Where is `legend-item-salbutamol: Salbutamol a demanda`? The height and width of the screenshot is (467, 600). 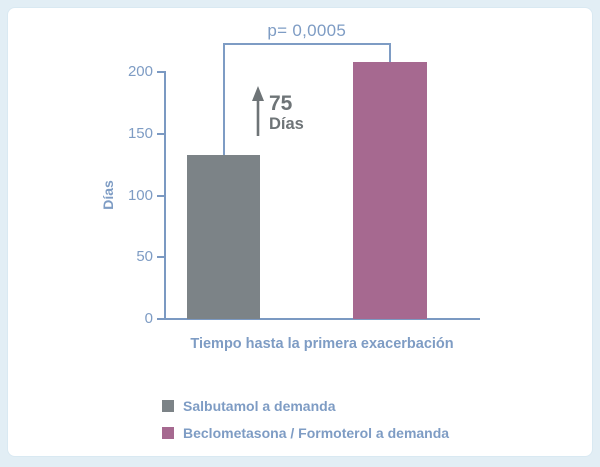
legend-item-salbutamol: Salbutamol a demanda is located at coordinates (305, 406).